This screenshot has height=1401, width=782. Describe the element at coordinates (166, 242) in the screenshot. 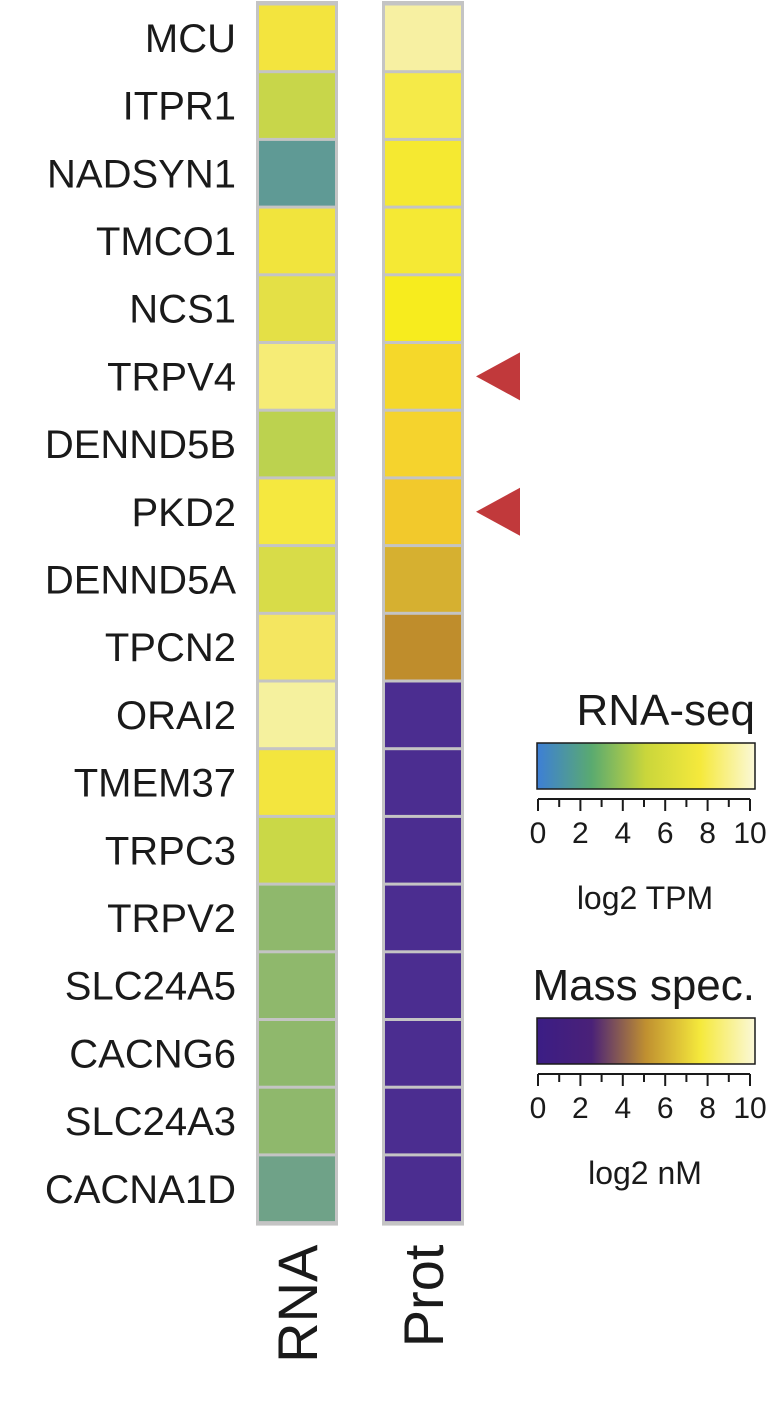

I see `row-label-tmco1: TMCO1` at that location.